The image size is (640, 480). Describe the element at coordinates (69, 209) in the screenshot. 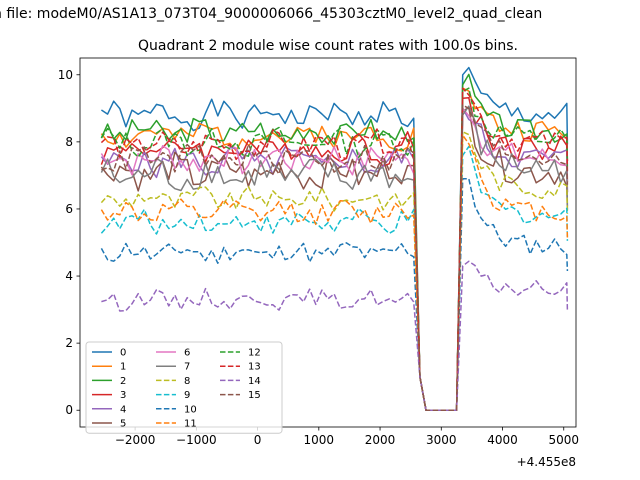

I see `y-tick-label: 6` at that location.